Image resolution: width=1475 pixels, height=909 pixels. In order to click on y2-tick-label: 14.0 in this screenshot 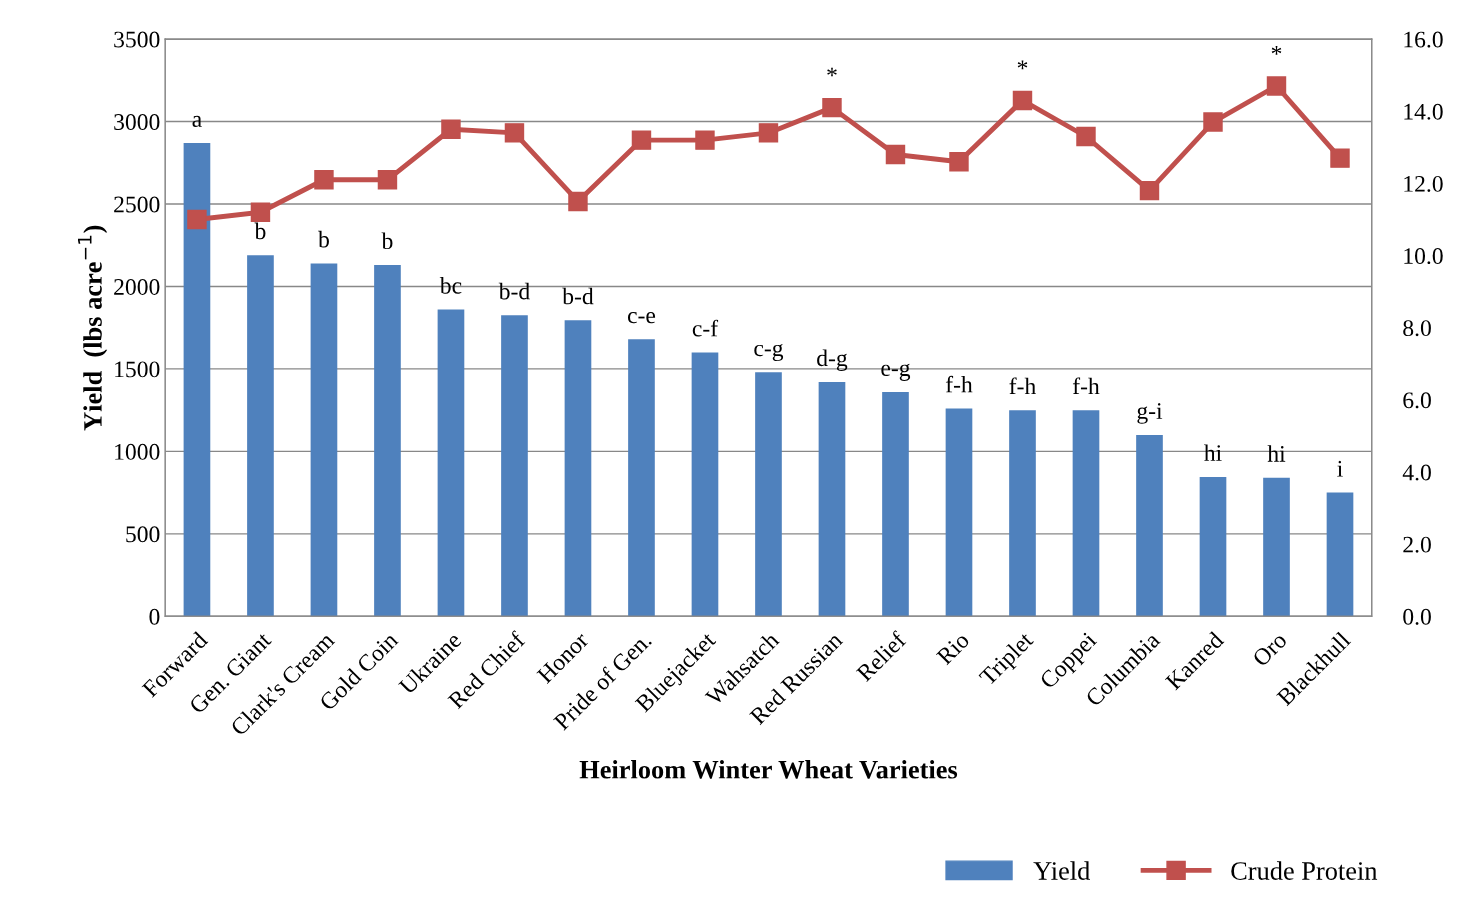, I will do `click(1423, 111)`.